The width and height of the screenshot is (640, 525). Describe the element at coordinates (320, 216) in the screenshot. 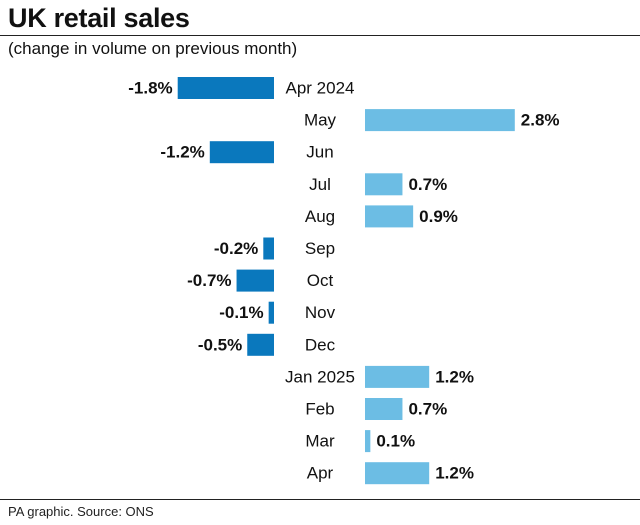

I see `category-label: Aug` at that location.